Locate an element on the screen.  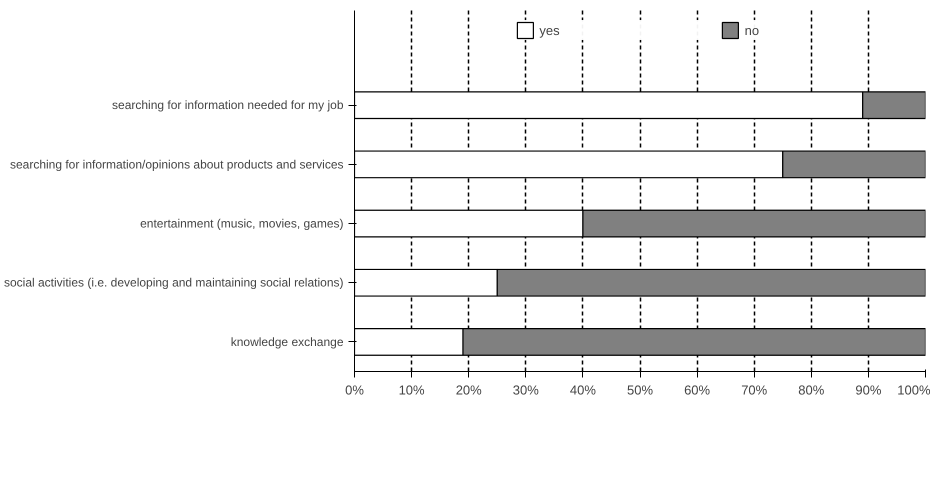
y-tick-label: searching for information/opinions about products and services is located at coordinates (177, 164).